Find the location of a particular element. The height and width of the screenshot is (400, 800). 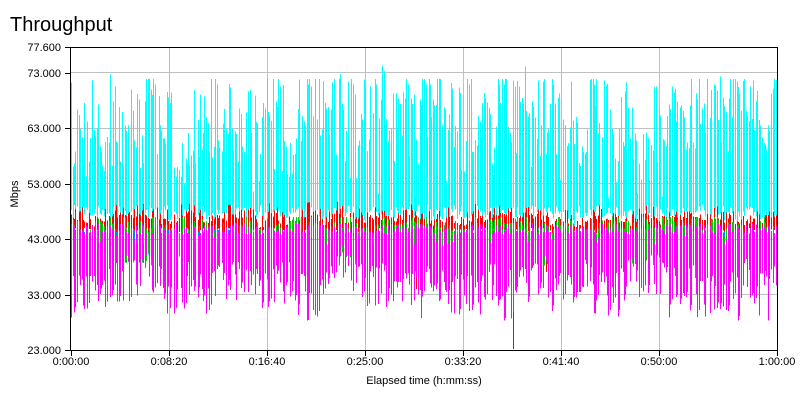

svg-text: Mbps is located at coordinates (15, 193).